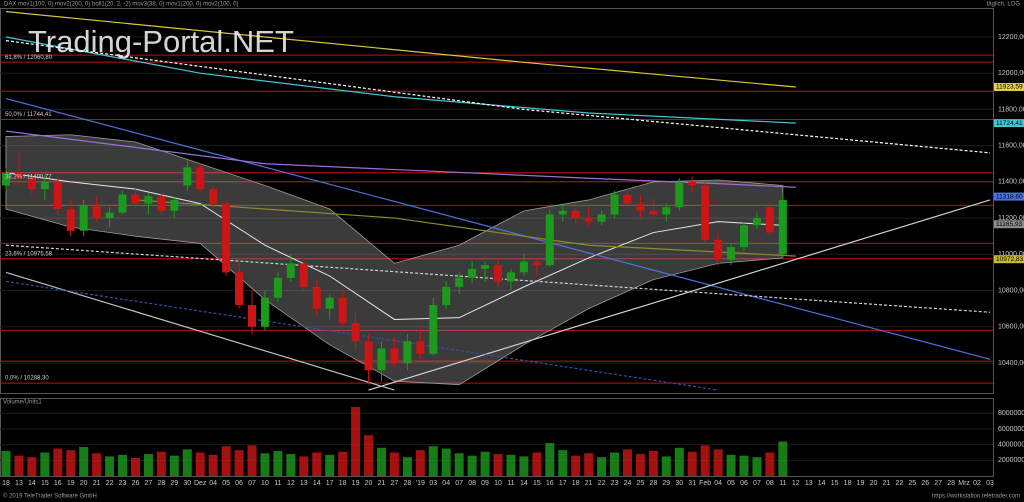 This screenshot has height=502, width=1024. What do you see at coordinates (50, 496) in the screenshot?
I see `copyright: © 2019 TeleTrader Software GmbH` at bounding box center [50, 496].